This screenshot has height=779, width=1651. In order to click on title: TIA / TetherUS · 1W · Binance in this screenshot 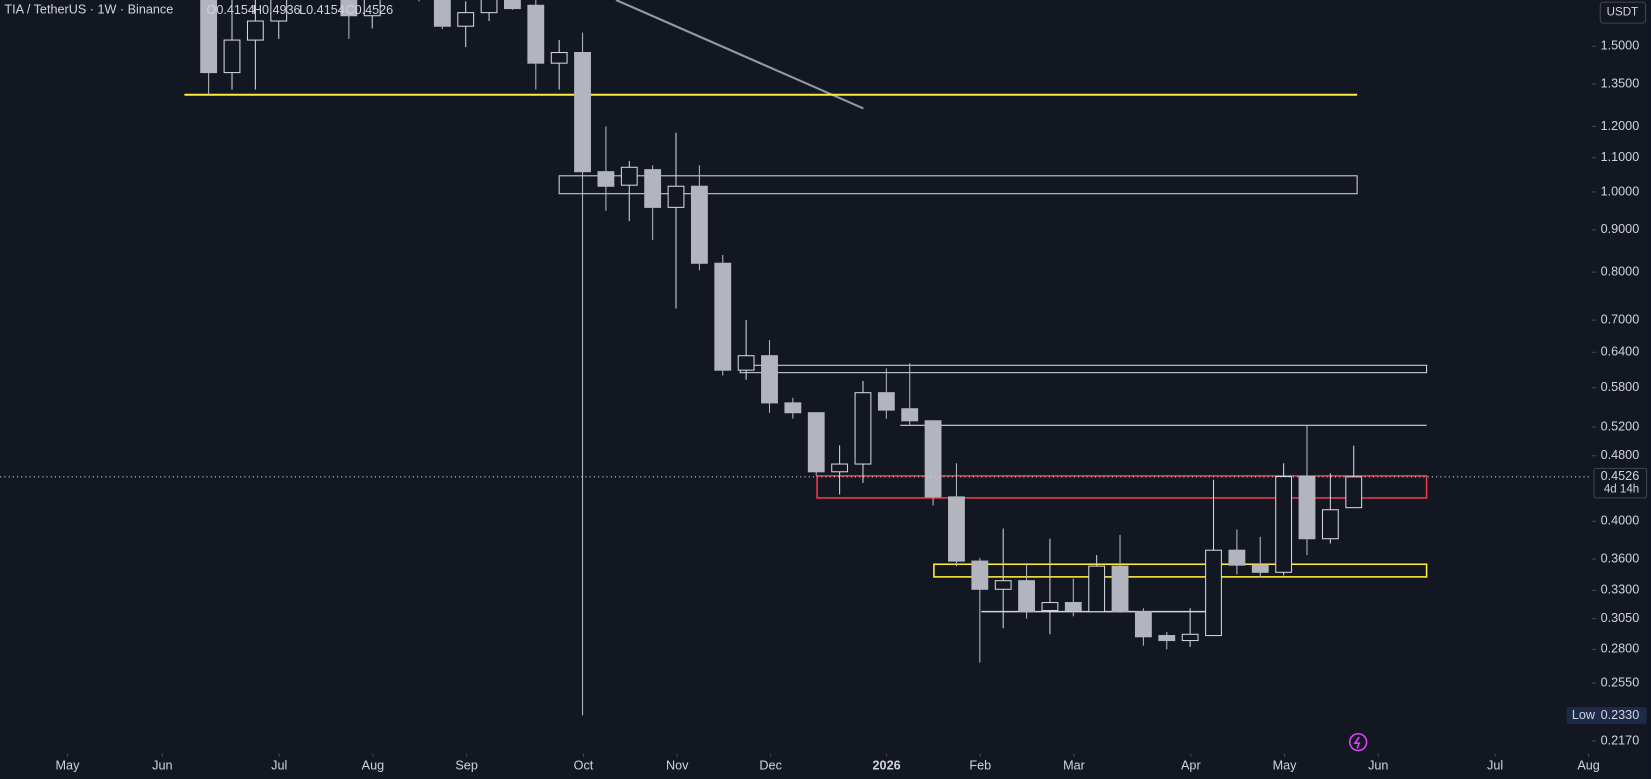, I will do `click(88, 10)`.